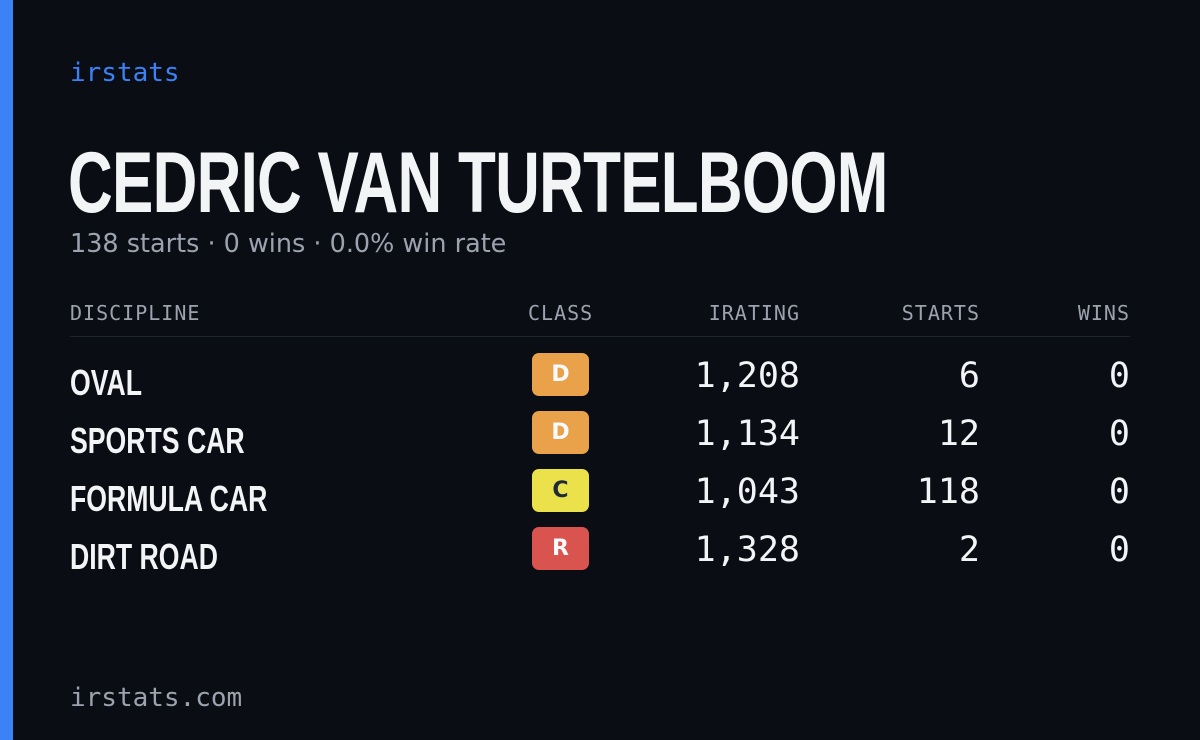 The image size is (1200, 740). I want to click on driver-name: CEDRIC VAN TURTELBOOM, so click(478, 183).